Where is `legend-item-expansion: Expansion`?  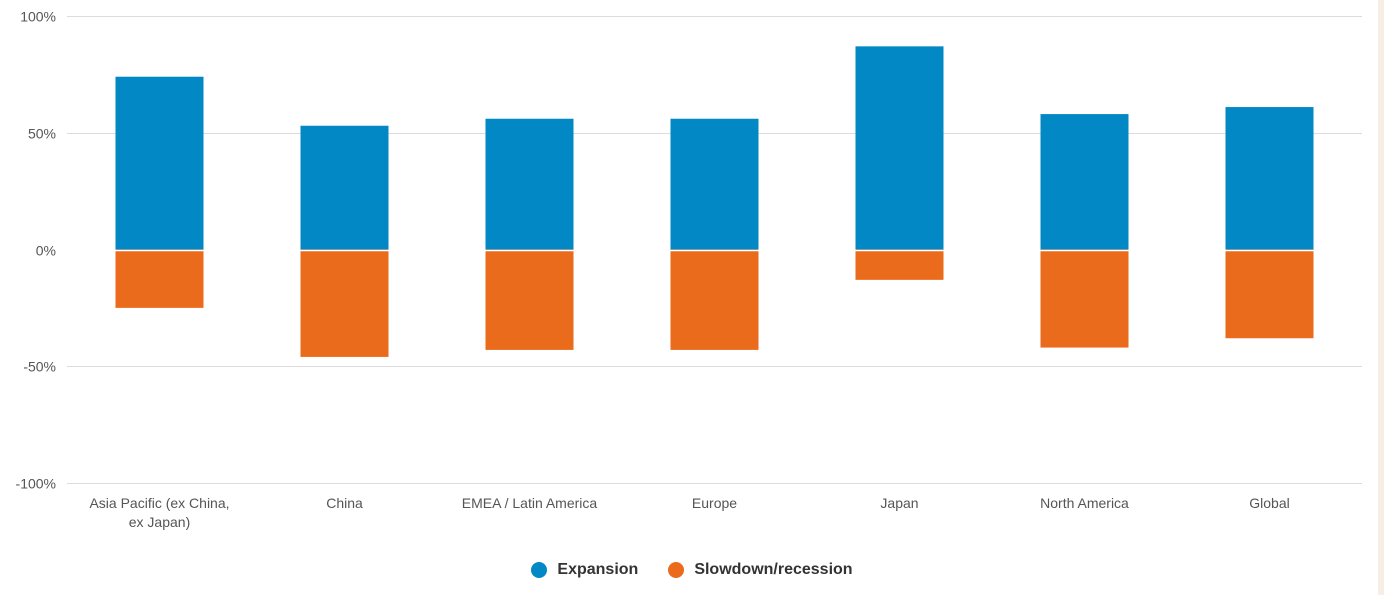
legend-item-expansion: Expansion is located at coordinates (584, 570).